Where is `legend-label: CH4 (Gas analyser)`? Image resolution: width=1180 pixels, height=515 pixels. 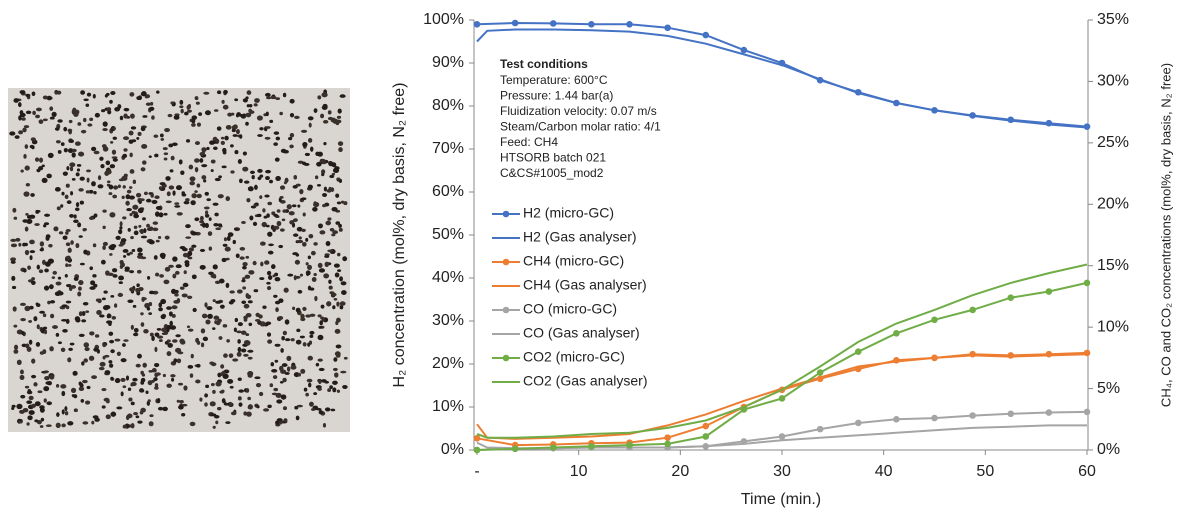 legend-label: CH4 (Gas analyser) is located at coordinates (585, 285).